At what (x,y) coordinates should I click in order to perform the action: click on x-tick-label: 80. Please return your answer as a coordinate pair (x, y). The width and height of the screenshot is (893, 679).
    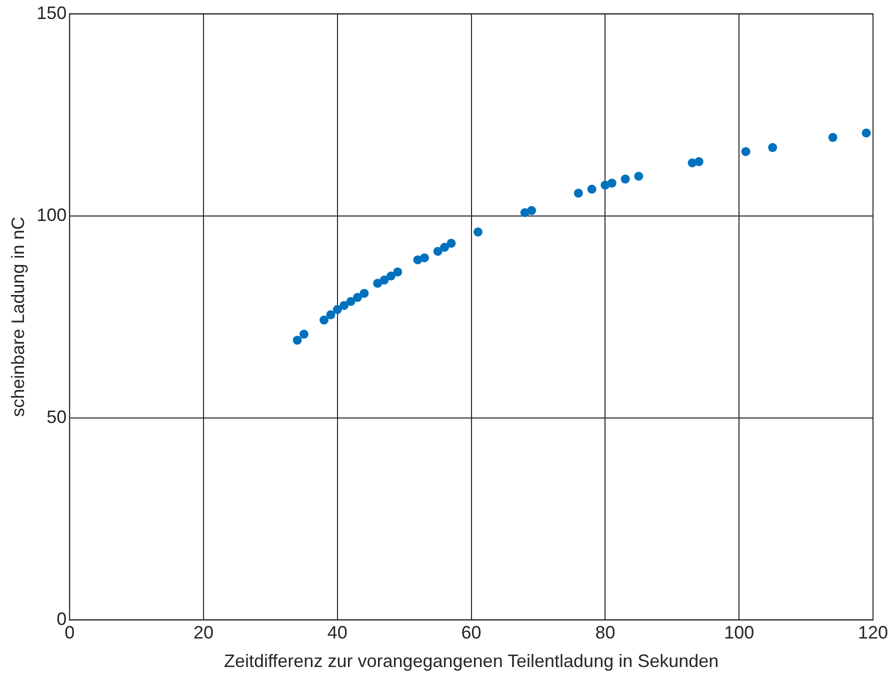
    Looking at the image, I should click on (605, 632).